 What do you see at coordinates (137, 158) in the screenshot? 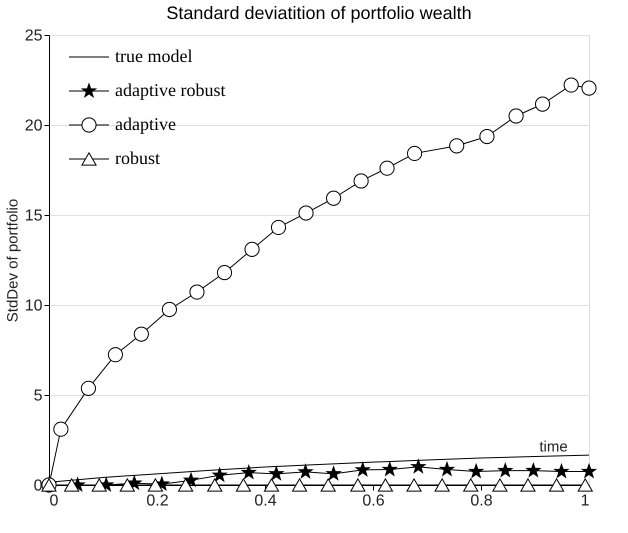
I see `legend-label: robust` at bounding box center [137, 158].